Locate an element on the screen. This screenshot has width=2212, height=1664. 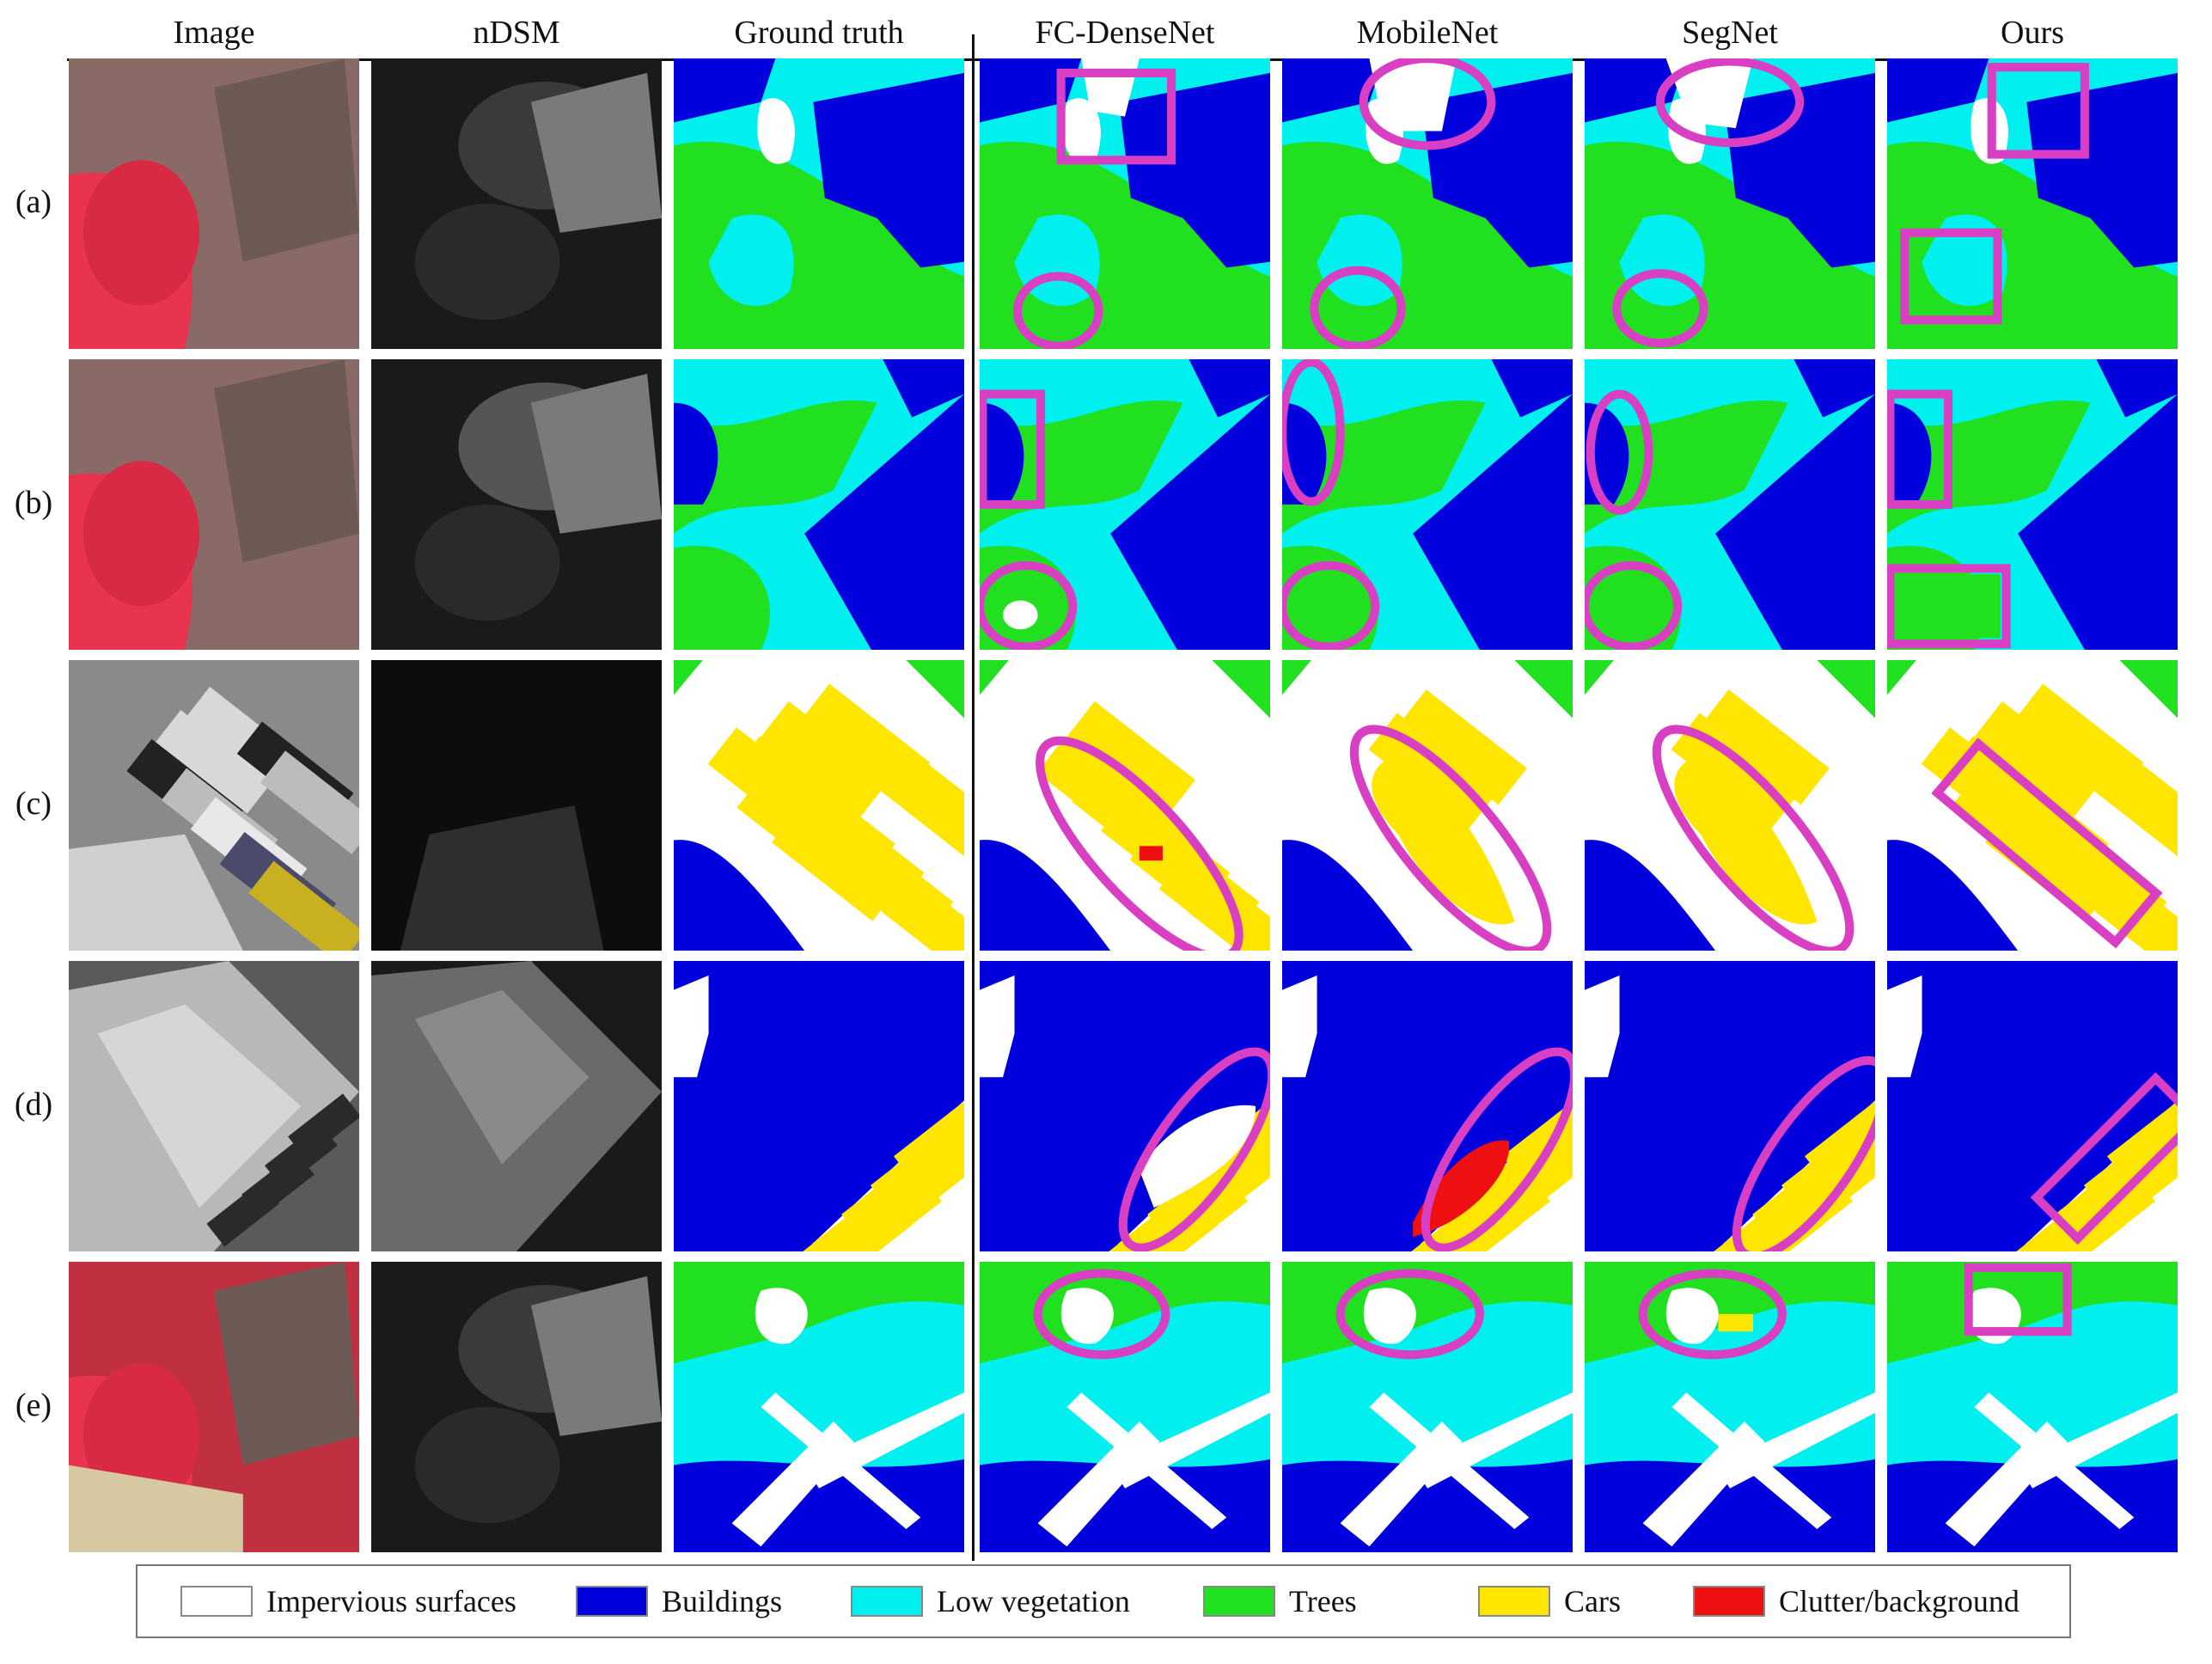
legend-label: Trees is located at coordinates (1323, 1601).